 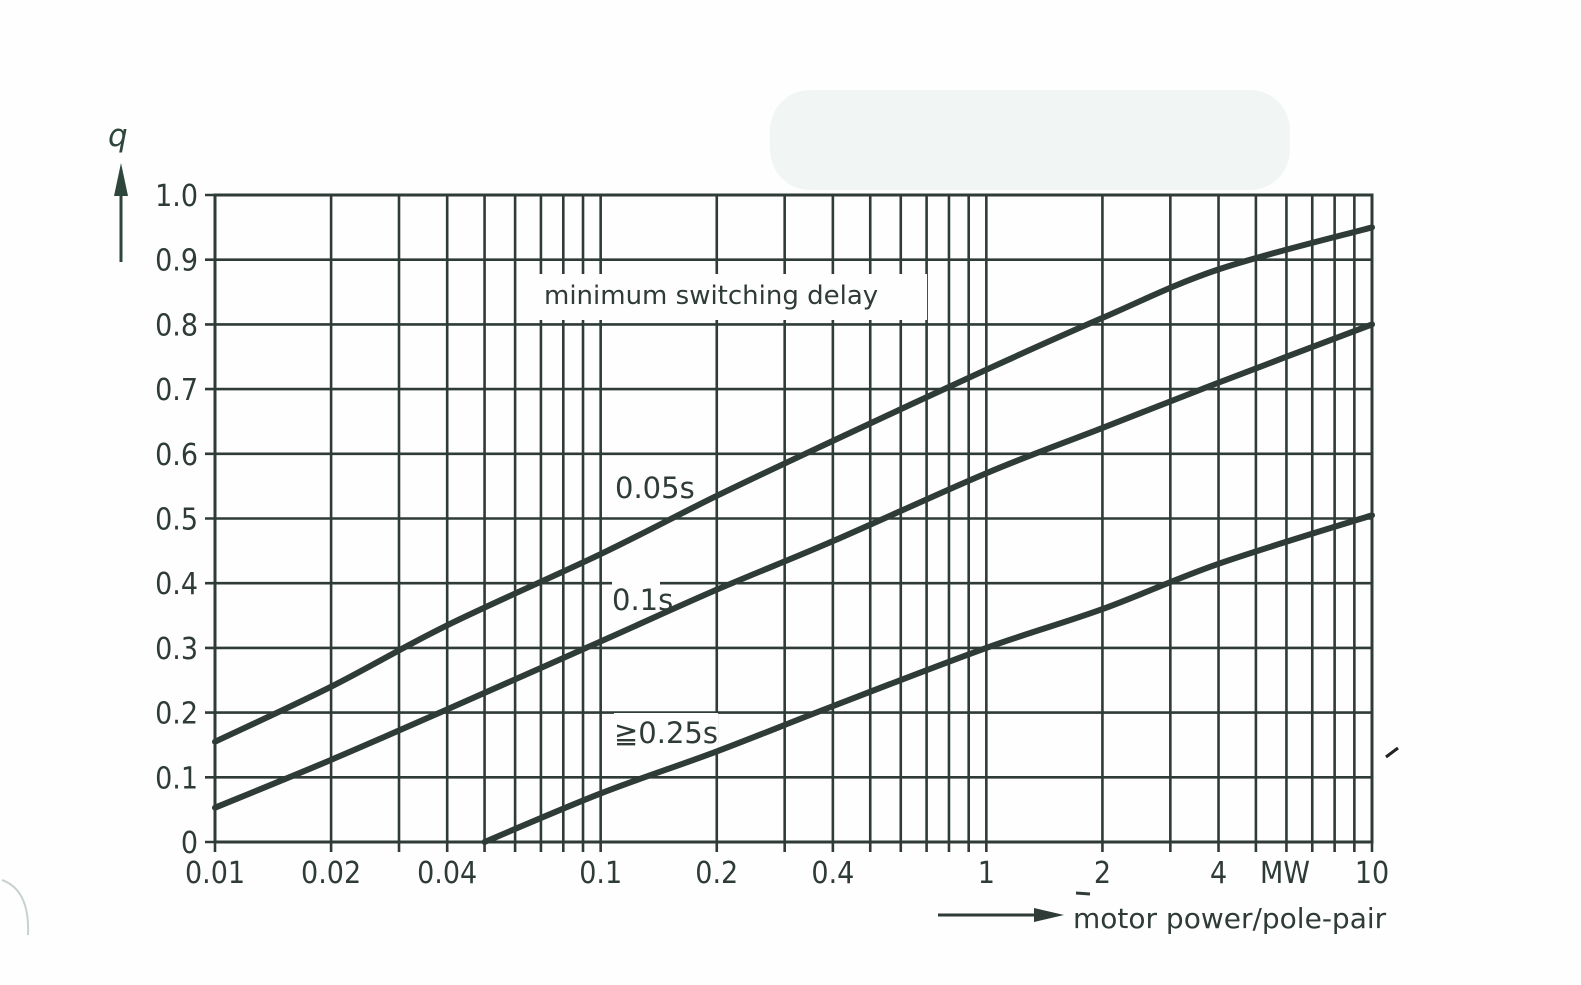 What do you see at coordinates (600, 873) in the screenshot?
I see `x-tick-label: 0.1` at bounding box center [600, 873].